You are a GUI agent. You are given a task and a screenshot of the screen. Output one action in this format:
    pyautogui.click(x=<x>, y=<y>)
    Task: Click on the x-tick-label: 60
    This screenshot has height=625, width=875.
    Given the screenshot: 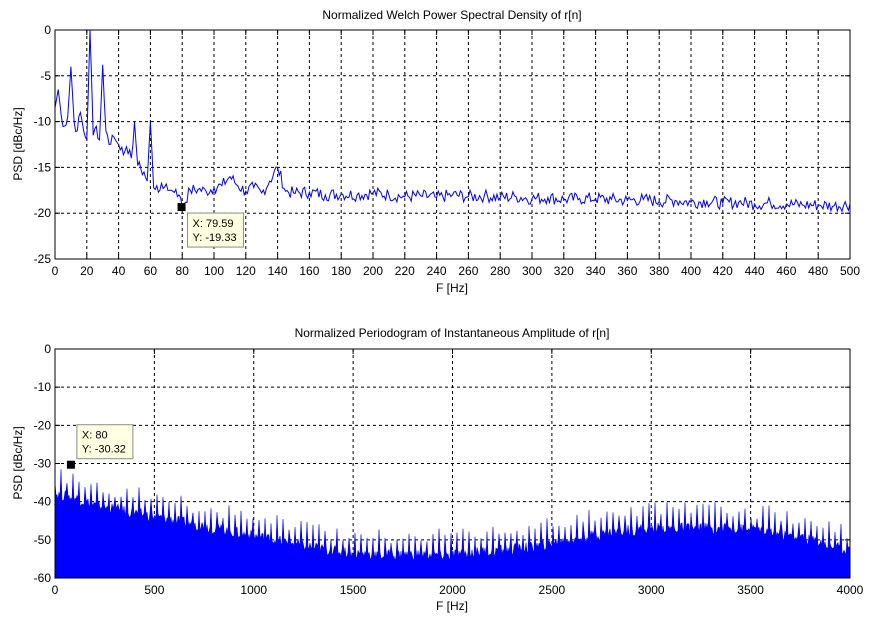 What is the action you would take?
    pyautogui.click(x=151, y=271)
    